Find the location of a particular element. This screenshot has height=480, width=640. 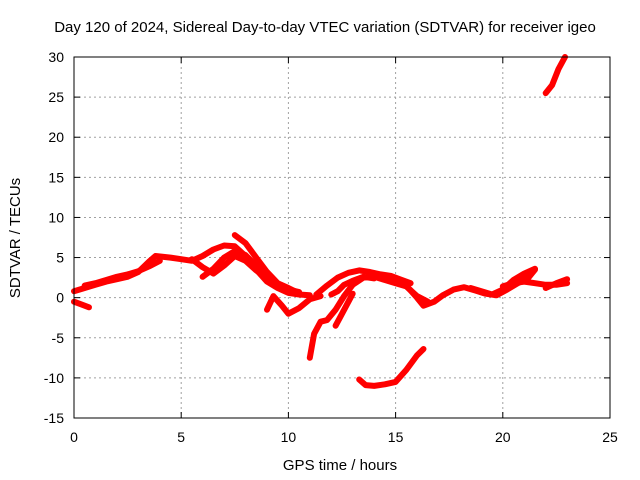

y-tick-label: -5 is located at coordinates (58, 338).